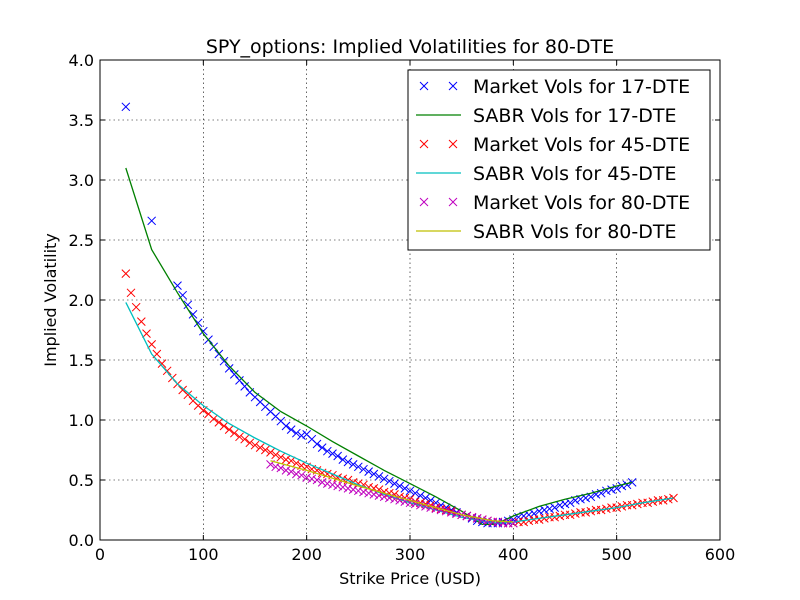 The image size is (800, 600). Describe the element at coordinates (306, 554) in the screenshot. I see `x-tick-label: 200` at that location.